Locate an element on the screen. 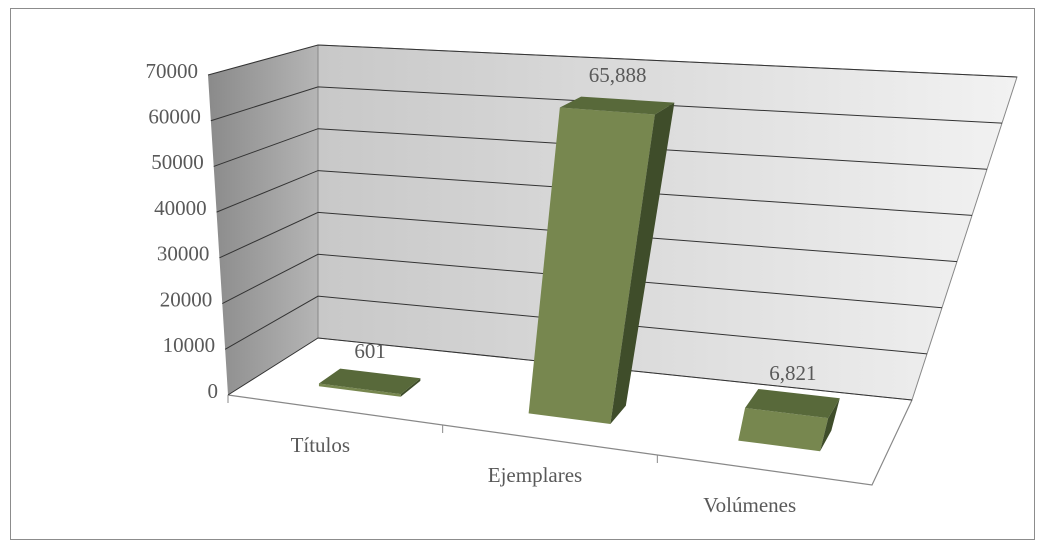 The height and width of the screenshot is (546, 1045). y-tick-label: 10000 is located at coordinates (189, 345).